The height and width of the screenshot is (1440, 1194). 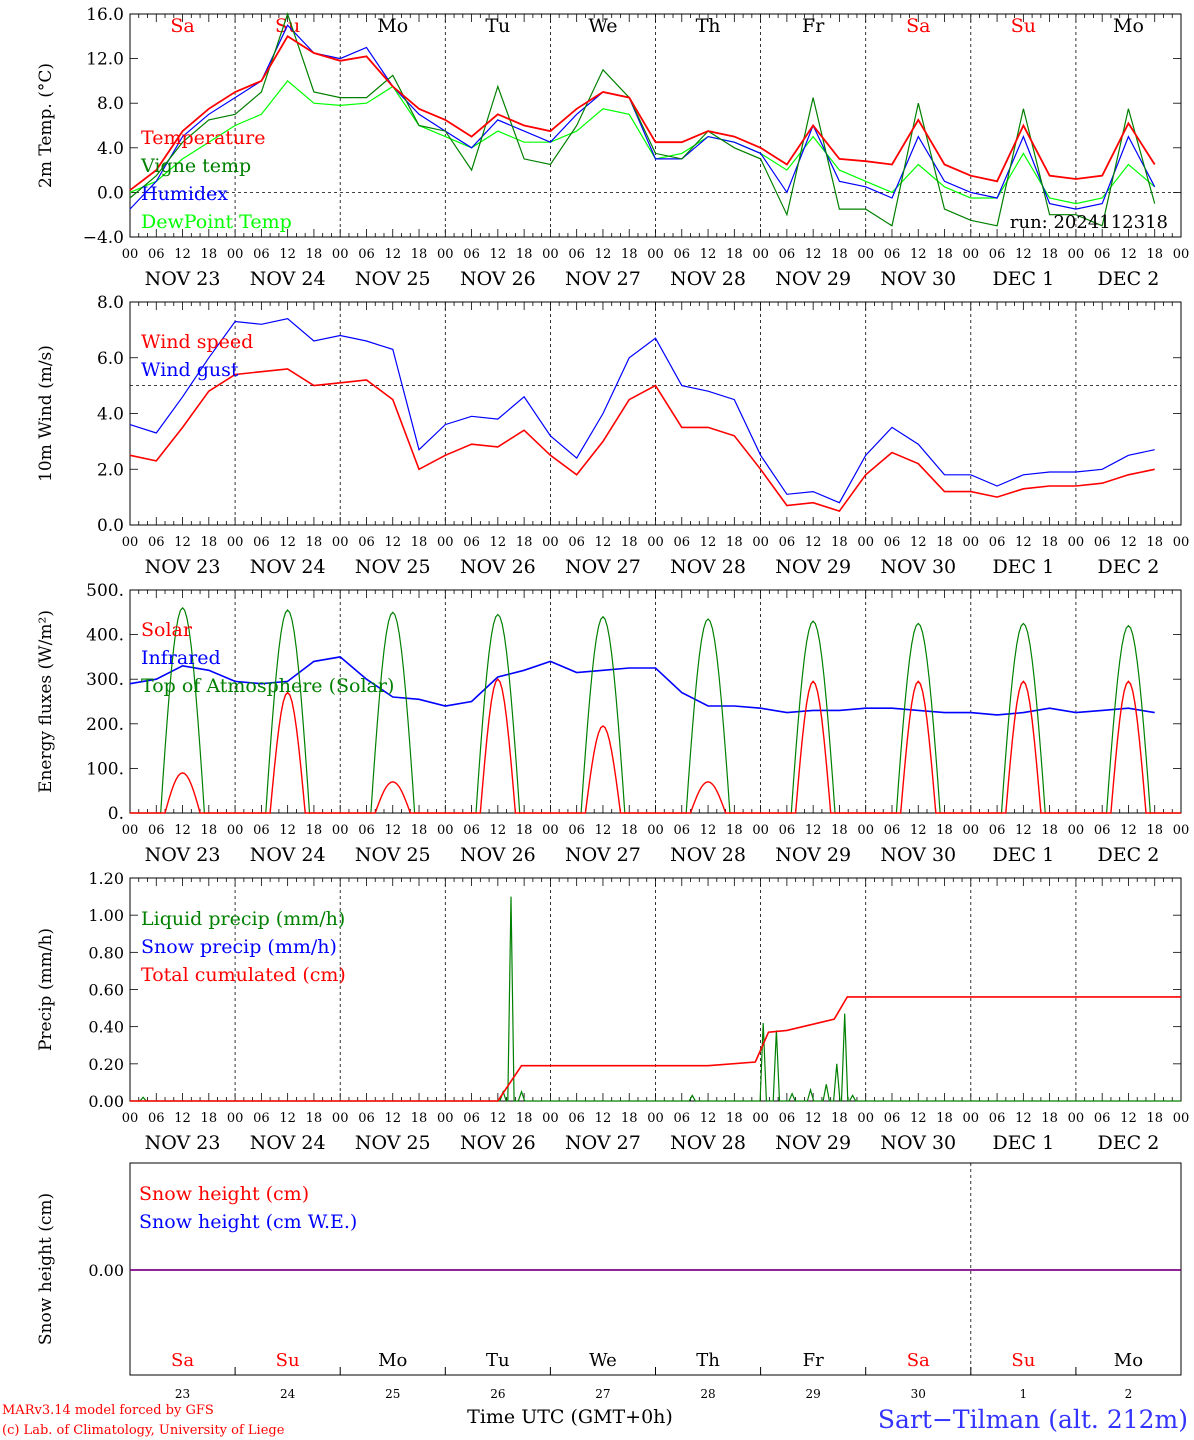 I want to click on x-date-label: NOV 24, so click(x=288, y=567).